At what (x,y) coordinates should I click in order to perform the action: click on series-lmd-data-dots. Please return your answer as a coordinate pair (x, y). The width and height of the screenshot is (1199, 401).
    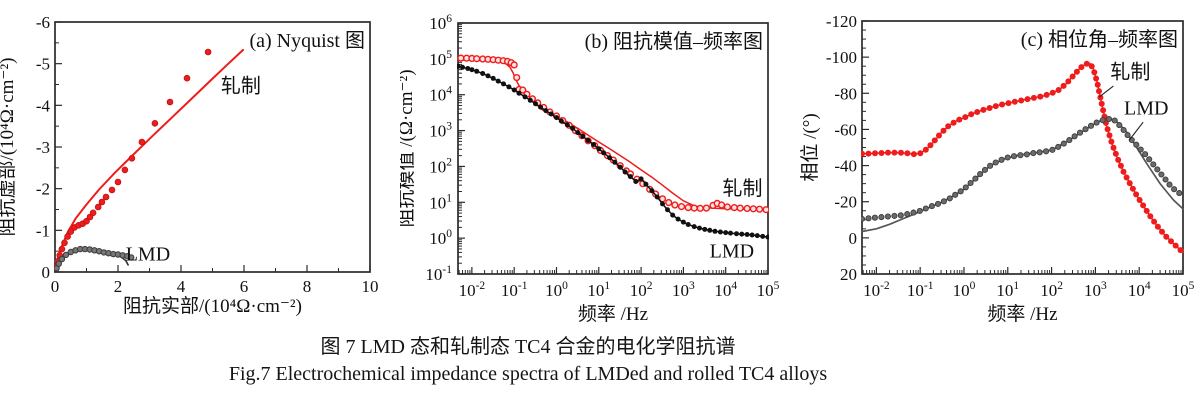
    Looking at the image, I should click on (1022, 168).